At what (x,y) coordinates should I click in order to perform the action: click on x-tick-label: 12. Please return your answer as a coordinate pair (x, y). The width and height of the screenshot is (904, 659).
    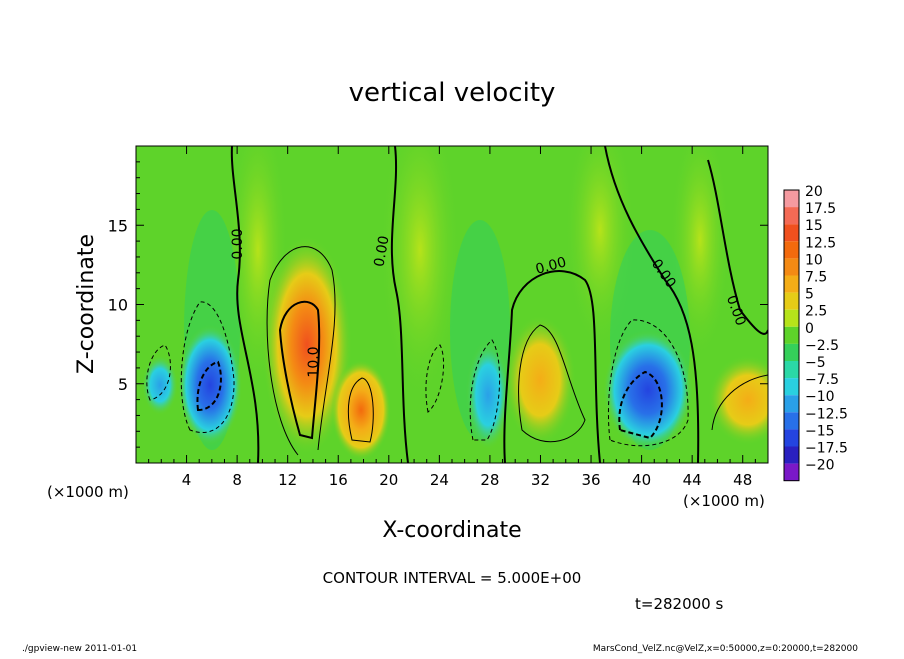
    Looking at the image, I should click on (287, 480).